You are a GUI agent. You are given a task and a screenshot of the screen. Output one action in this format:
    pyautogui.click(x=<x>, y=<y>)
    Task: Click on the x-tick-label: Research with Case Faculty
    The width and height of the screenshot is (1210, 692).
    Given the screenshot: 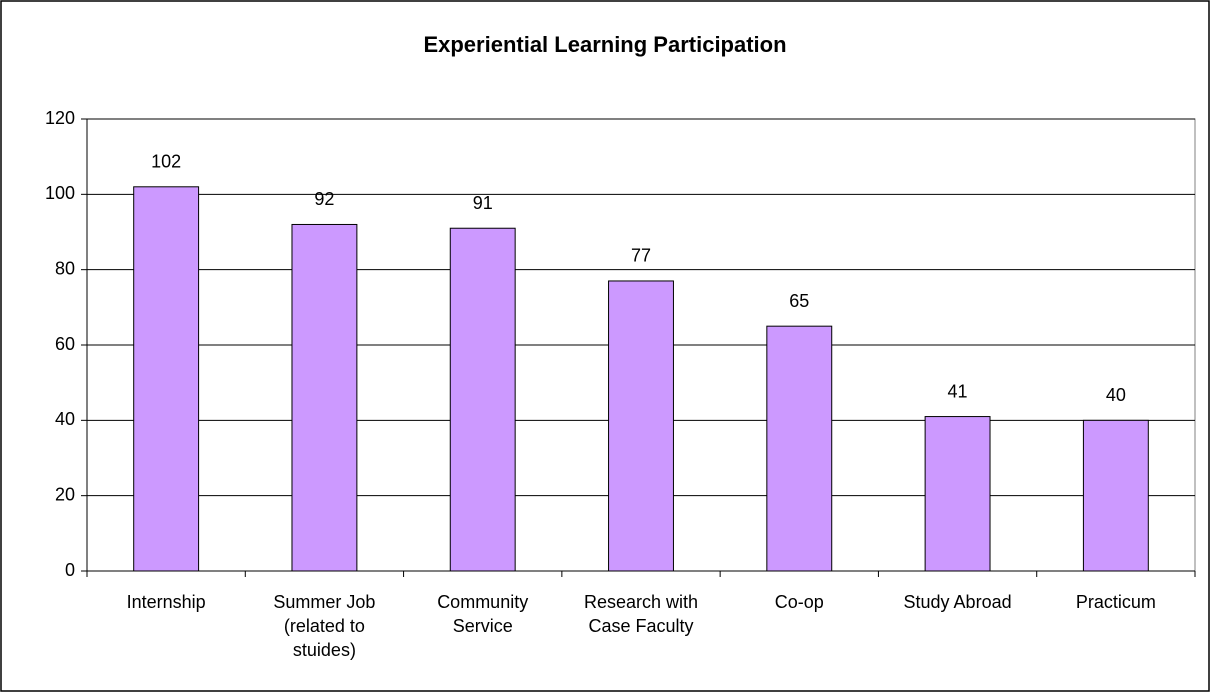 What is the action you would take?
    pyautogui.click(x=641, y=614)
    